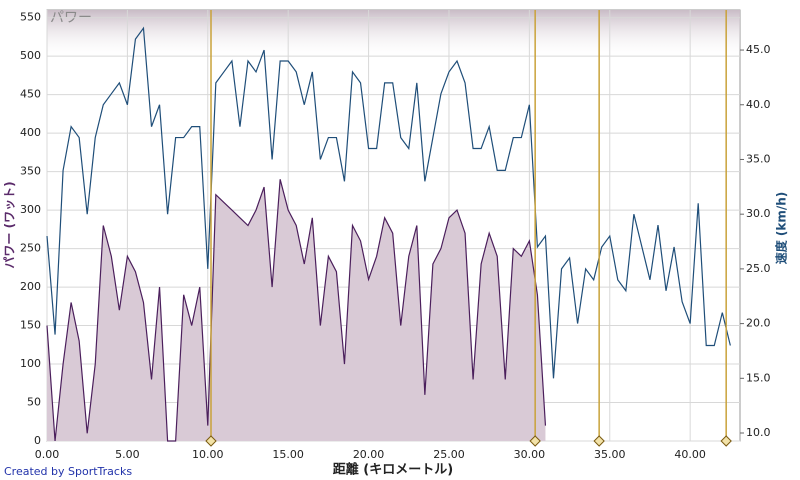 This screenshot has width=800, height=480. What do you see at coordinates (34, 402) in the screenshot?
I see `y-tick-label: 50` at bounding box center [34, 402].